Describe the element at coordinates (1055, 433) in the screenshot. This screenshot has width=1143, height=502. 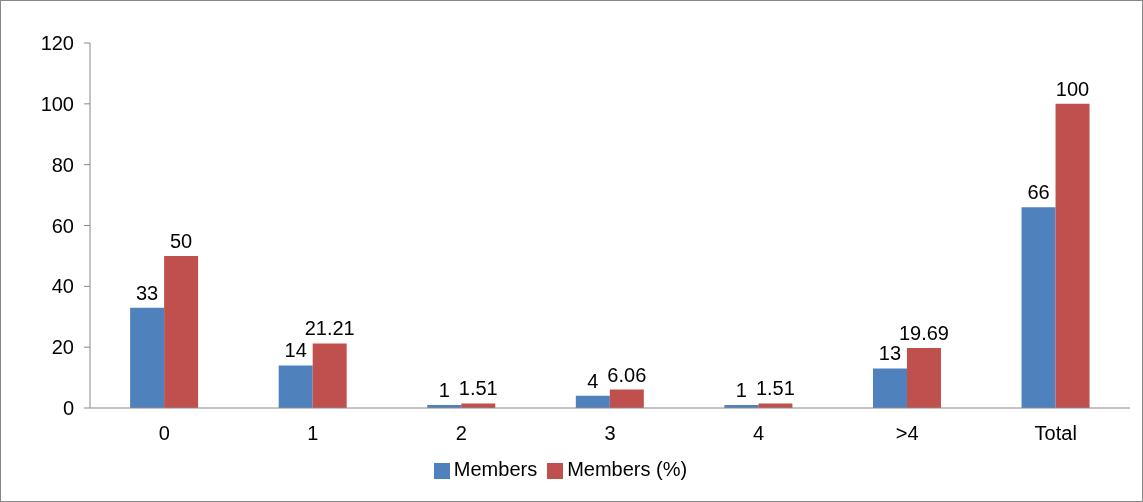
I see `x-tick-label: Total` at that location.